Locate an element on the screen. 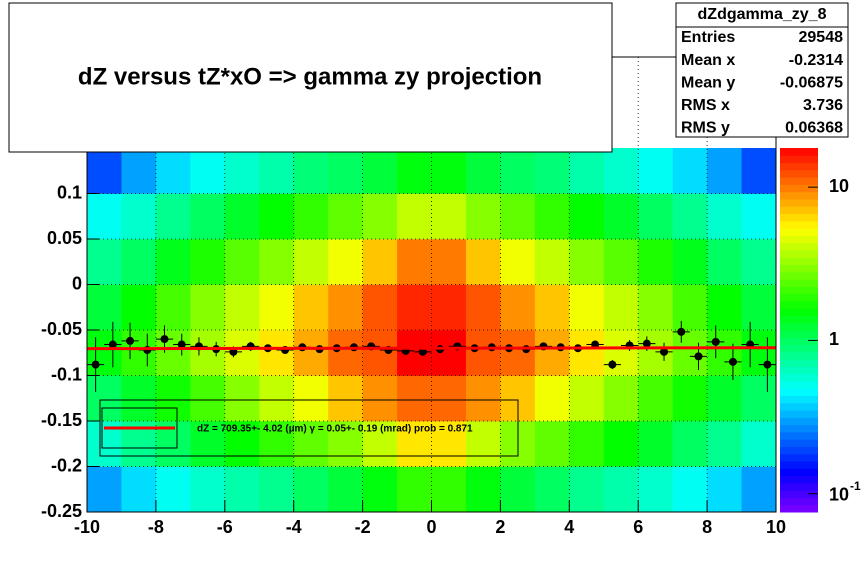  y-tick-label: -0.15 is located at coordinates (61, 420).